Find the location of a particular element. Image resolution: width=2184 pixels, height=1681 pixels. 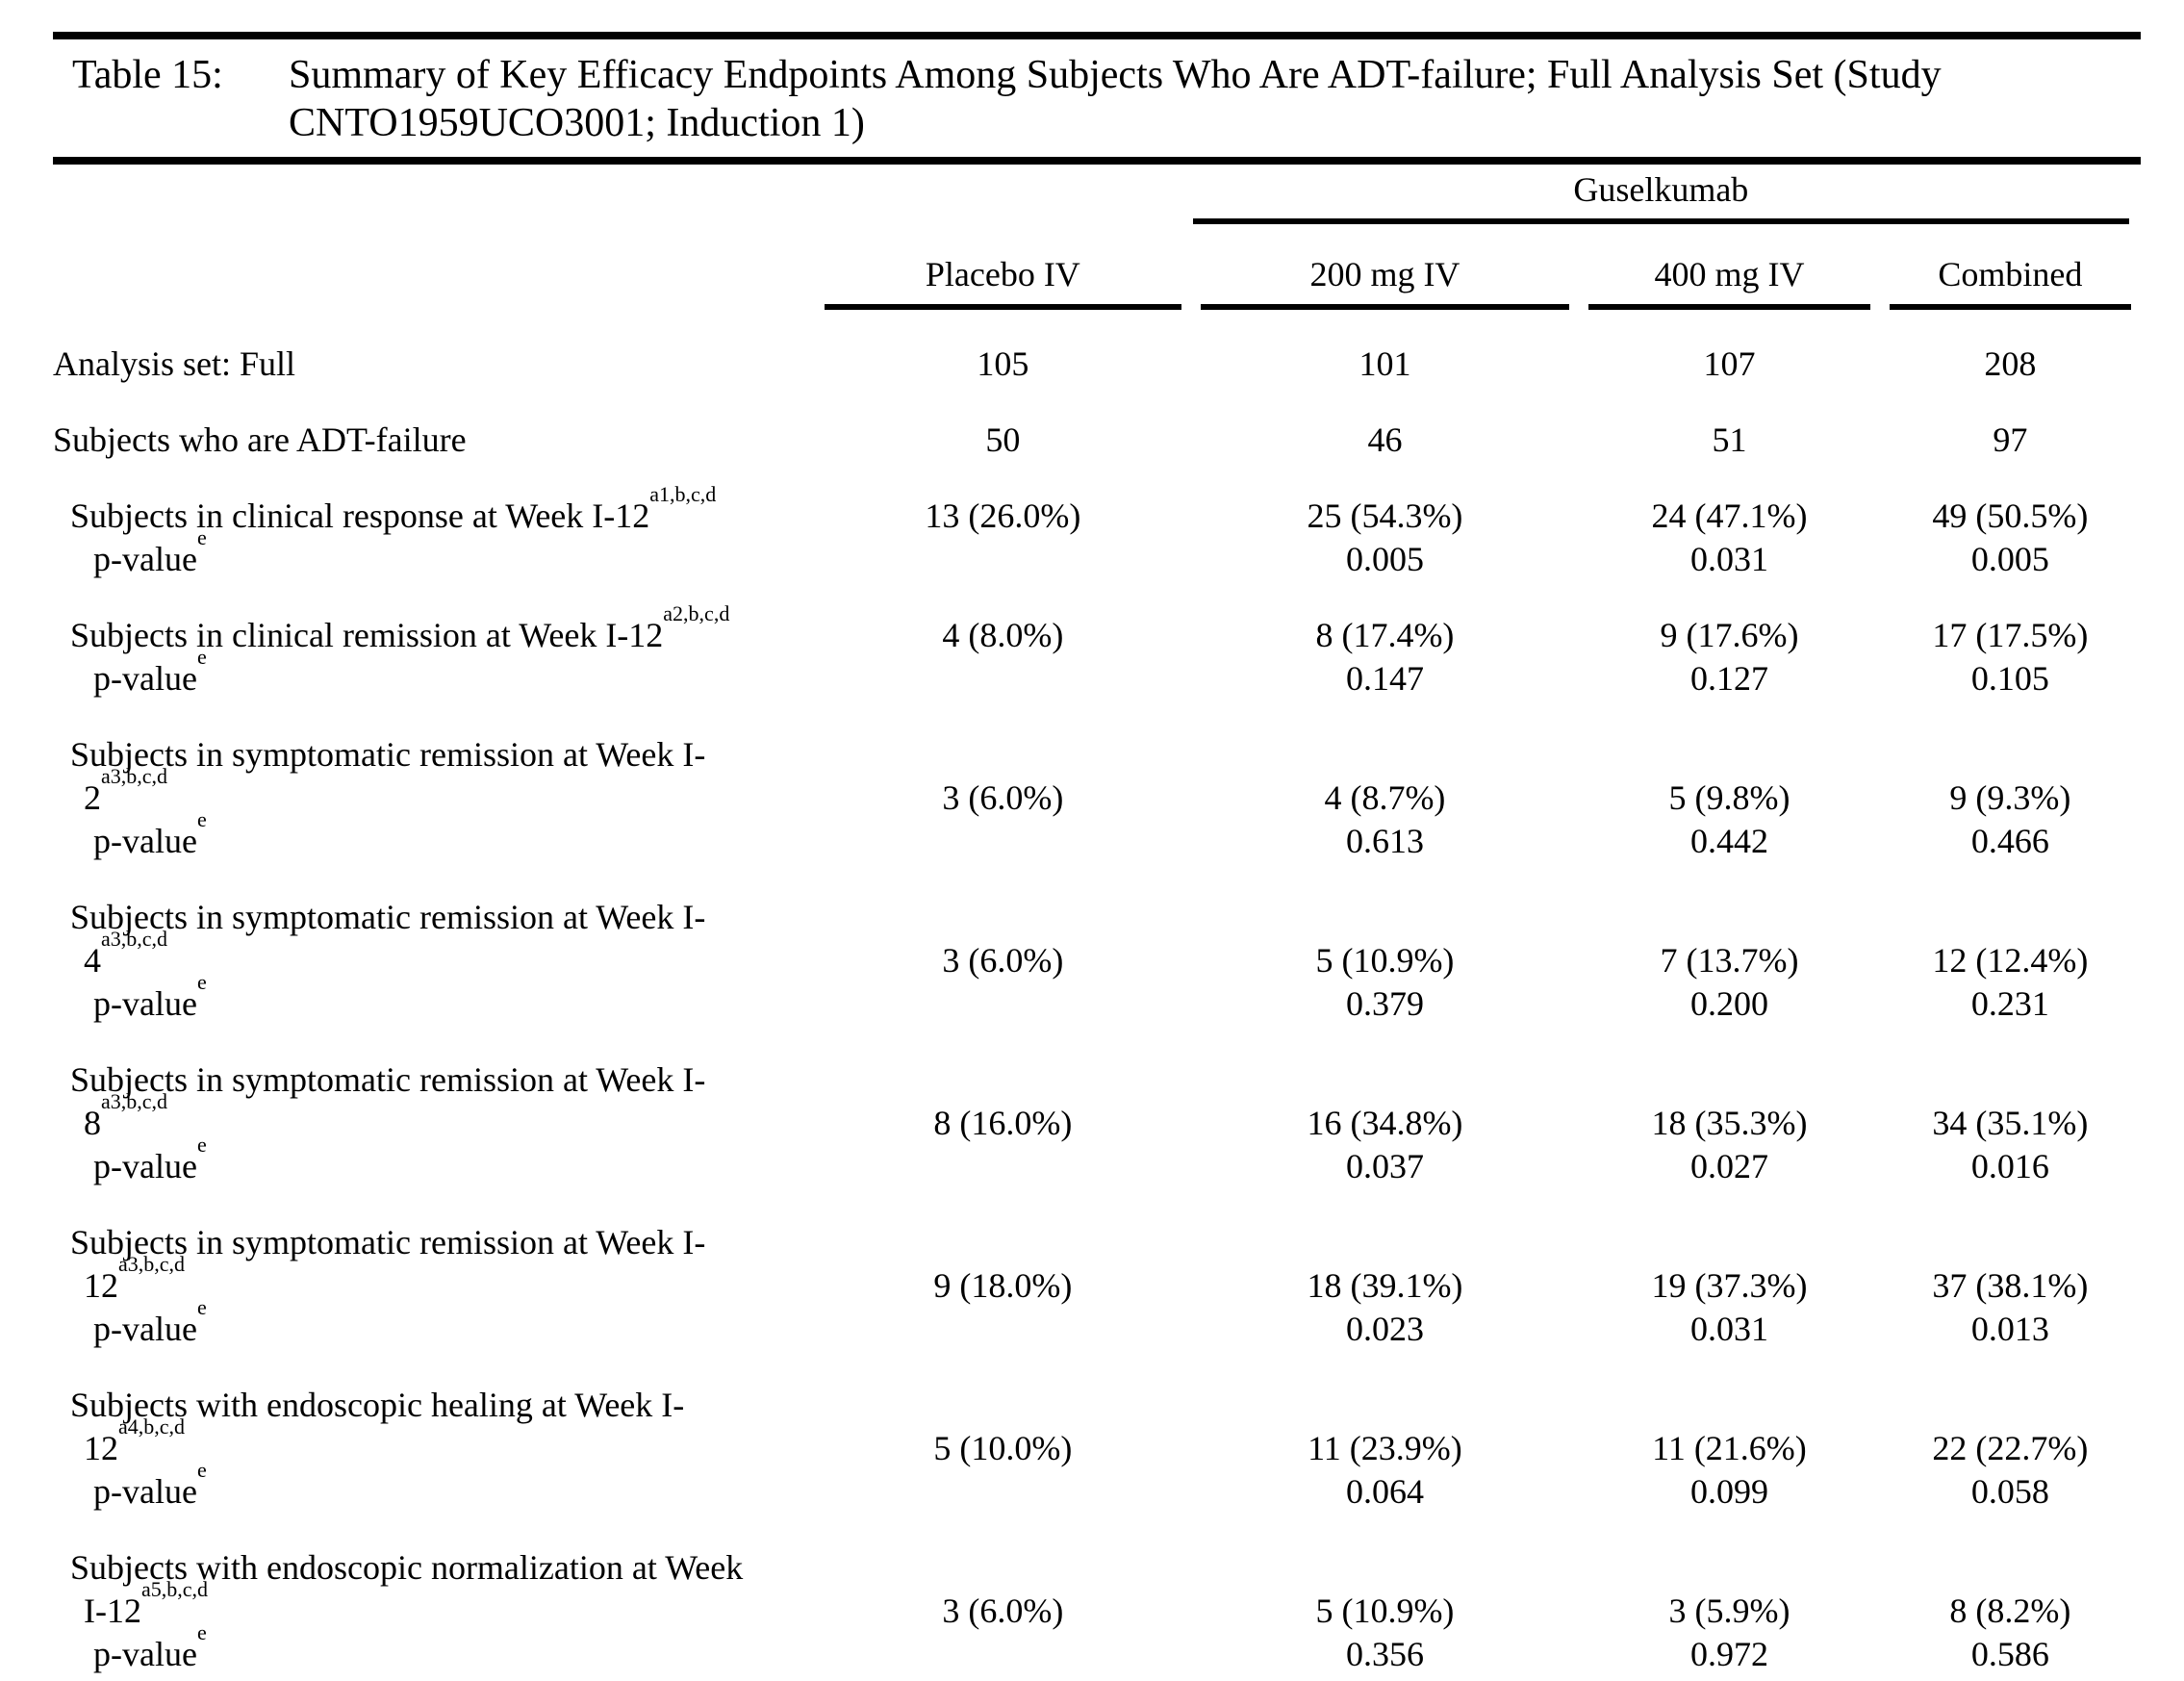

guselkumab-group-label: Guselkumab is located at coordinates (1660, 195).